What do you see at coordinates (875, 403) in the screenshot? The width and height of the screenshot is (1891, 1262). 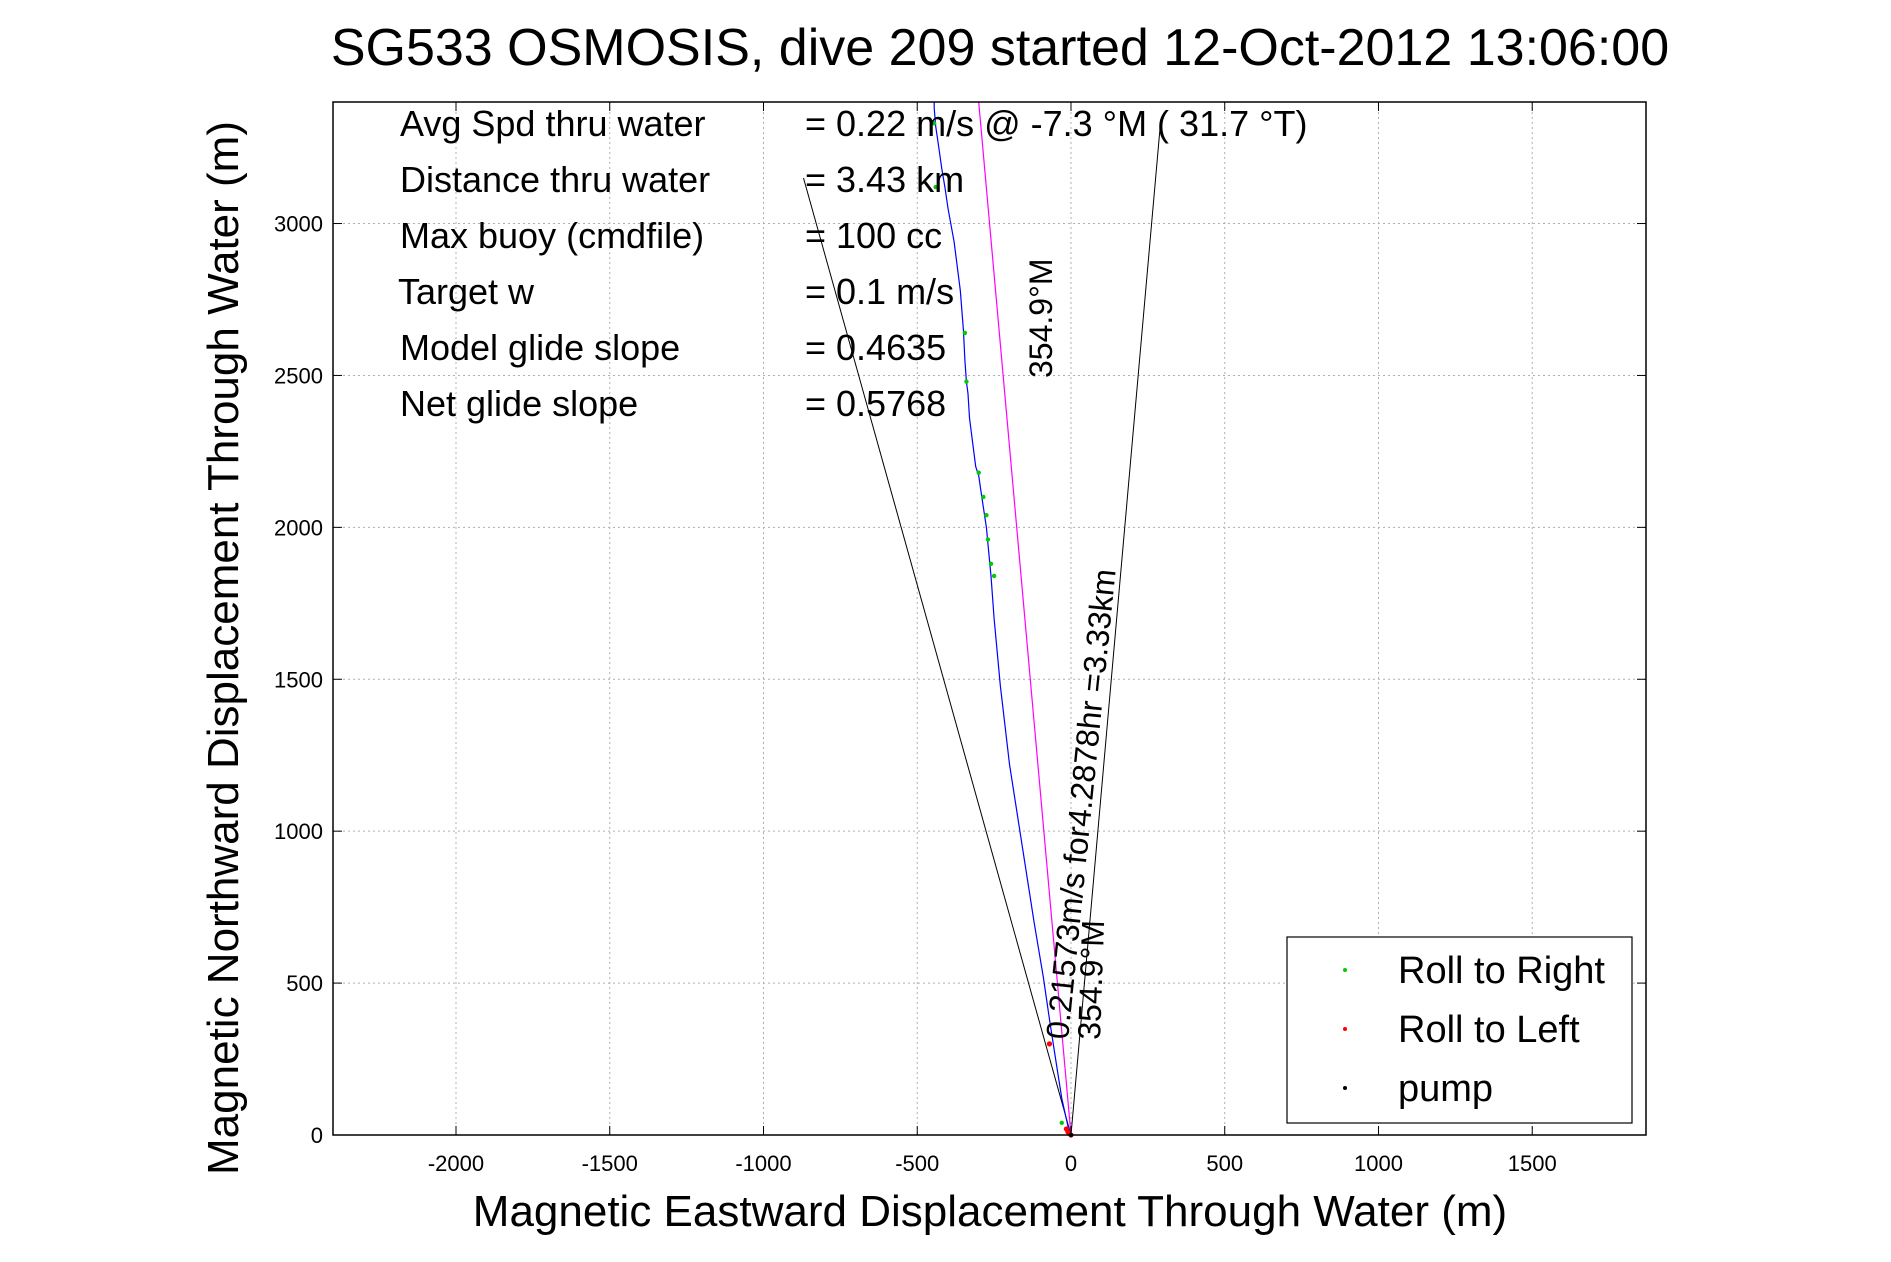 I see `stat-value: = 0.5768` at bounding box center [875, 403].